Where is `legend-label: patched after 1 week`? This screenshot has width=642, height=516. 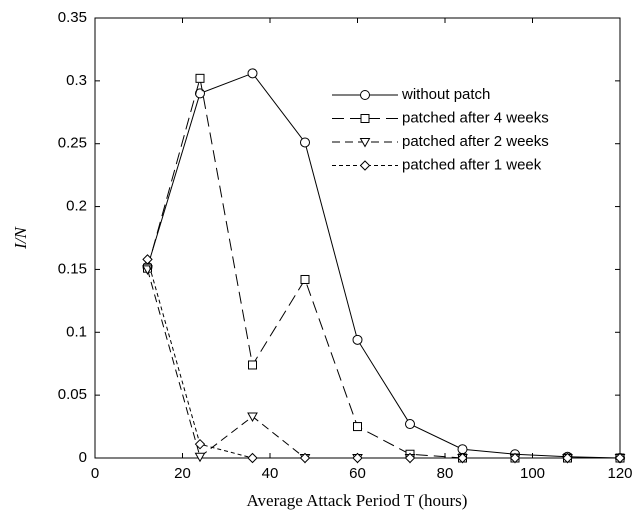
legend-label: patched after 1 week is located at coordinates (472, 164).